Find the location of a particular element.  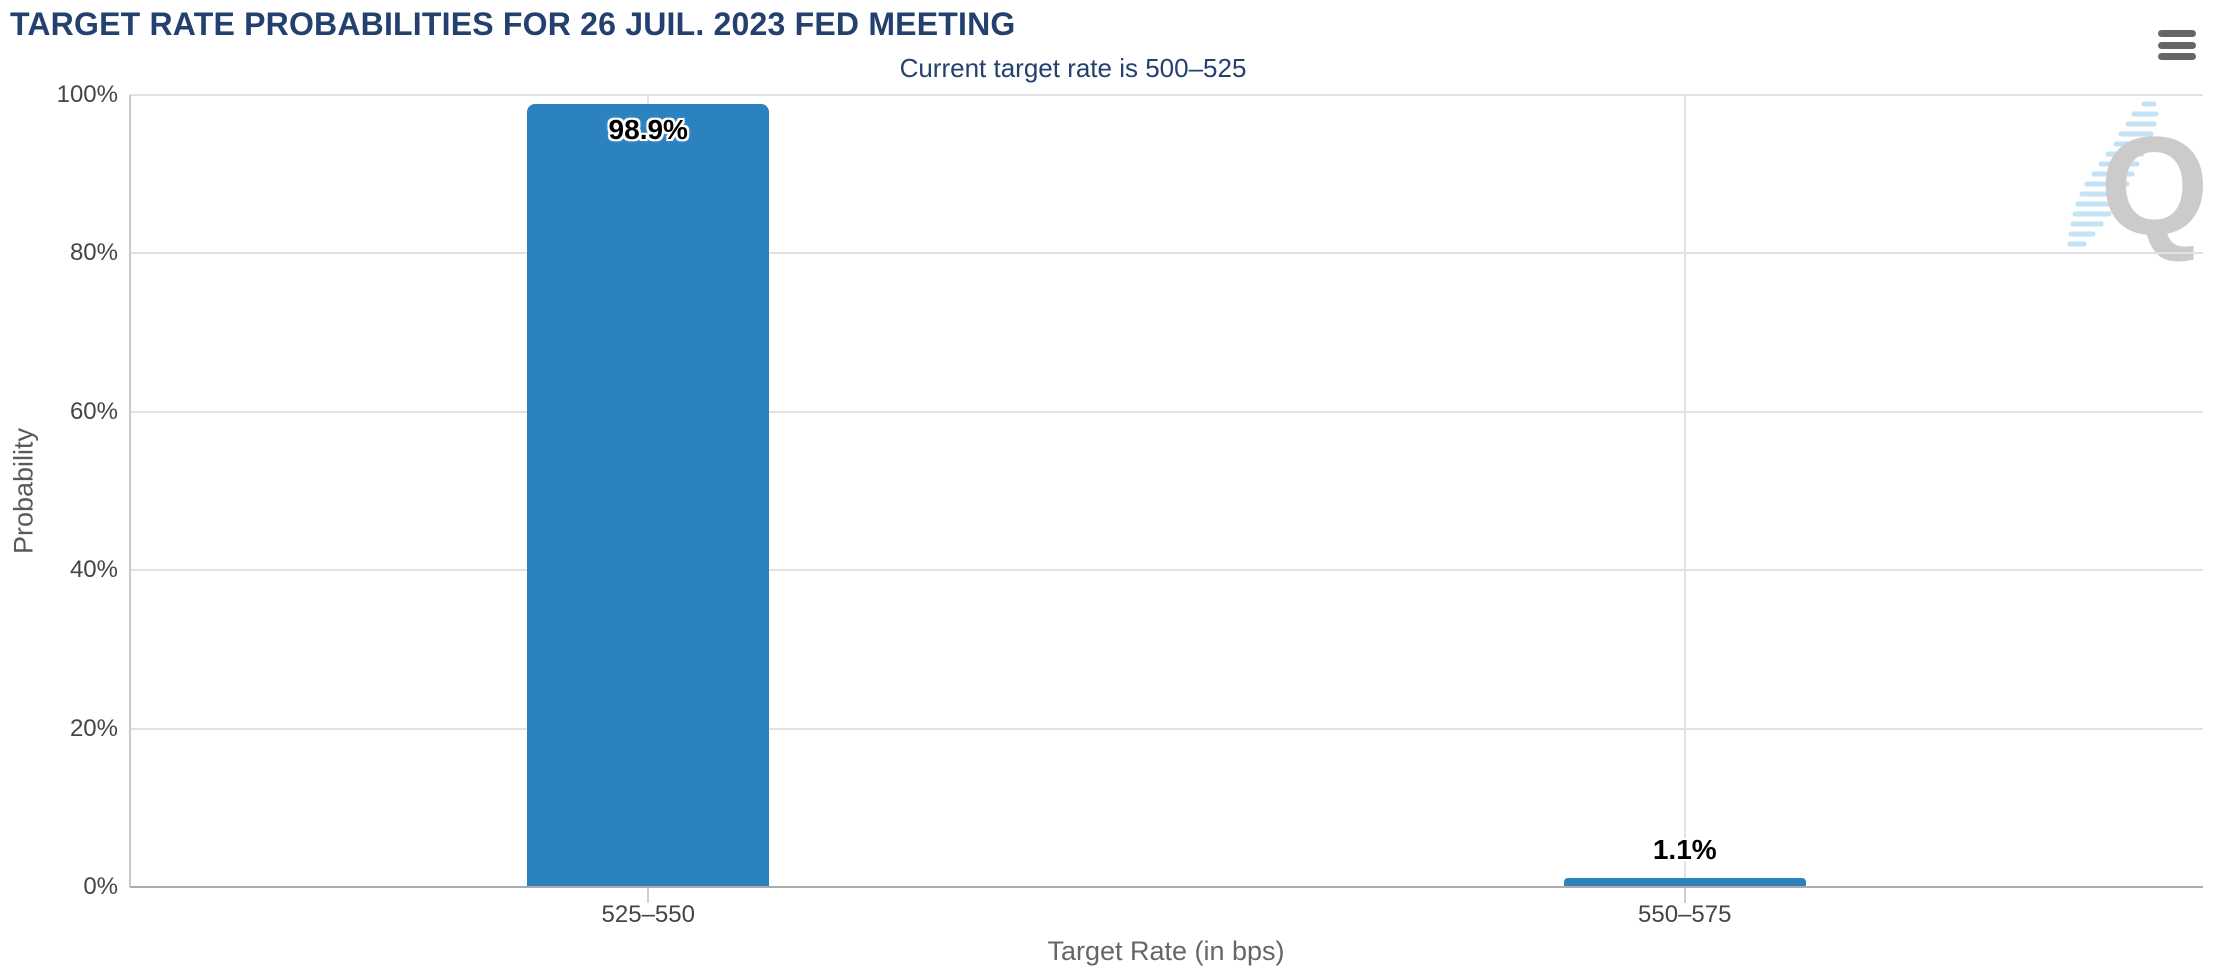

y-axis-tick-label: 60% is located at coordinates (93, 411).